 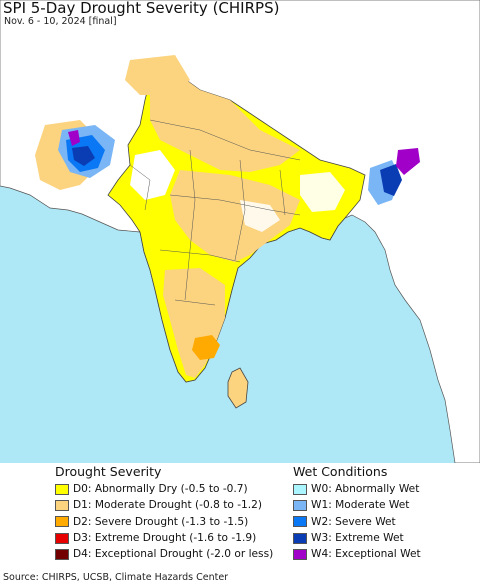 I want to click on w4-patch-east, so click(x=408, y=161).